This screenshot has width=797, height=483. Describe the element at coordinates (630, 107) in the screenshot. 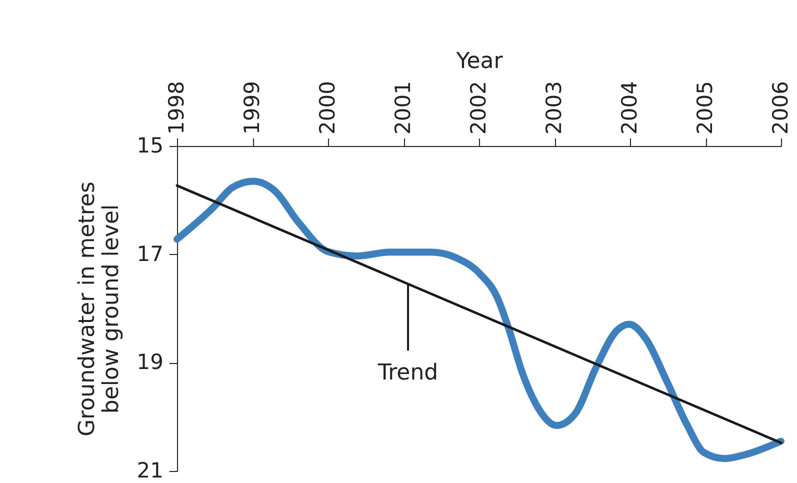

I see `x-tick-label: 2004` at that location.